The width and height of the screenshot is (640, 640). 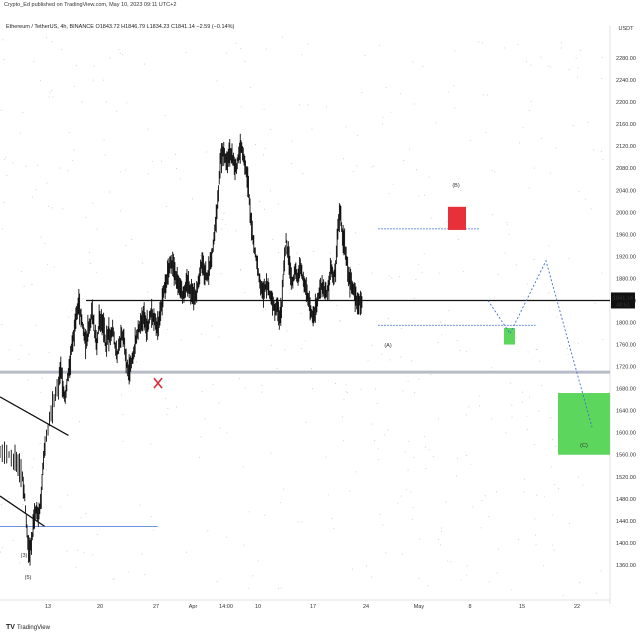 What do you see at coordinates (469, 607) in the screenshot?
I see `x-tick-label: 8` at bounding box center [469, 607].